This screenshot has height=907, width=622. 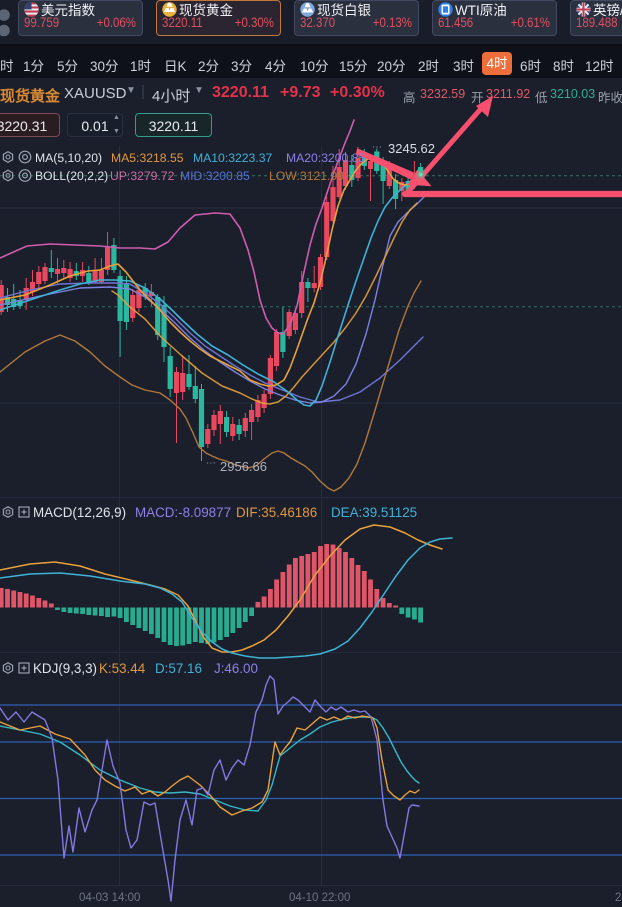 What do you see at coordinates (319, 898) in the screenshot?
I see `svg-text: 04-10 22:00` at bounding box center [319, 898].